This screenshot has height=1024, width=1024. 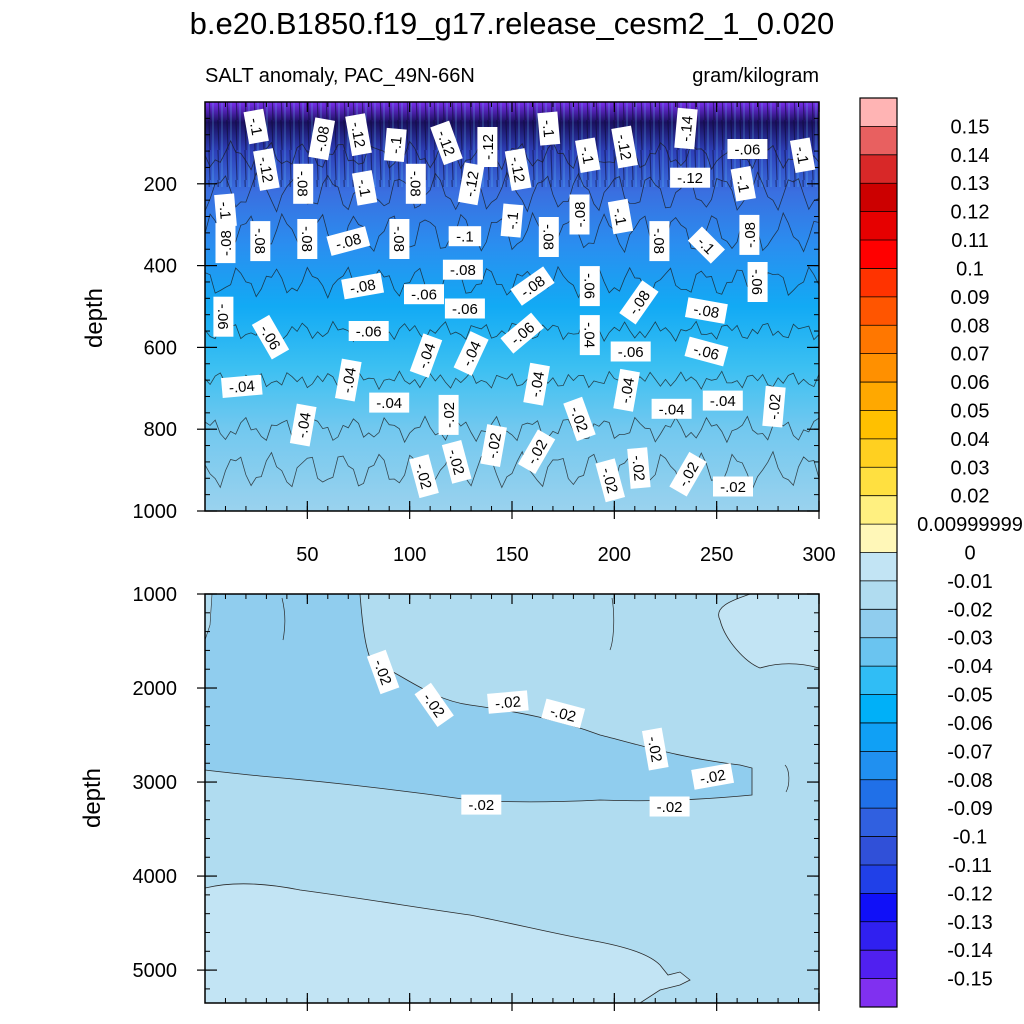 What do you see at coordinates (970, 838) in the screenshot?
I see `colorbar-tick-label: -0.1` at bounding box center [970, 838].